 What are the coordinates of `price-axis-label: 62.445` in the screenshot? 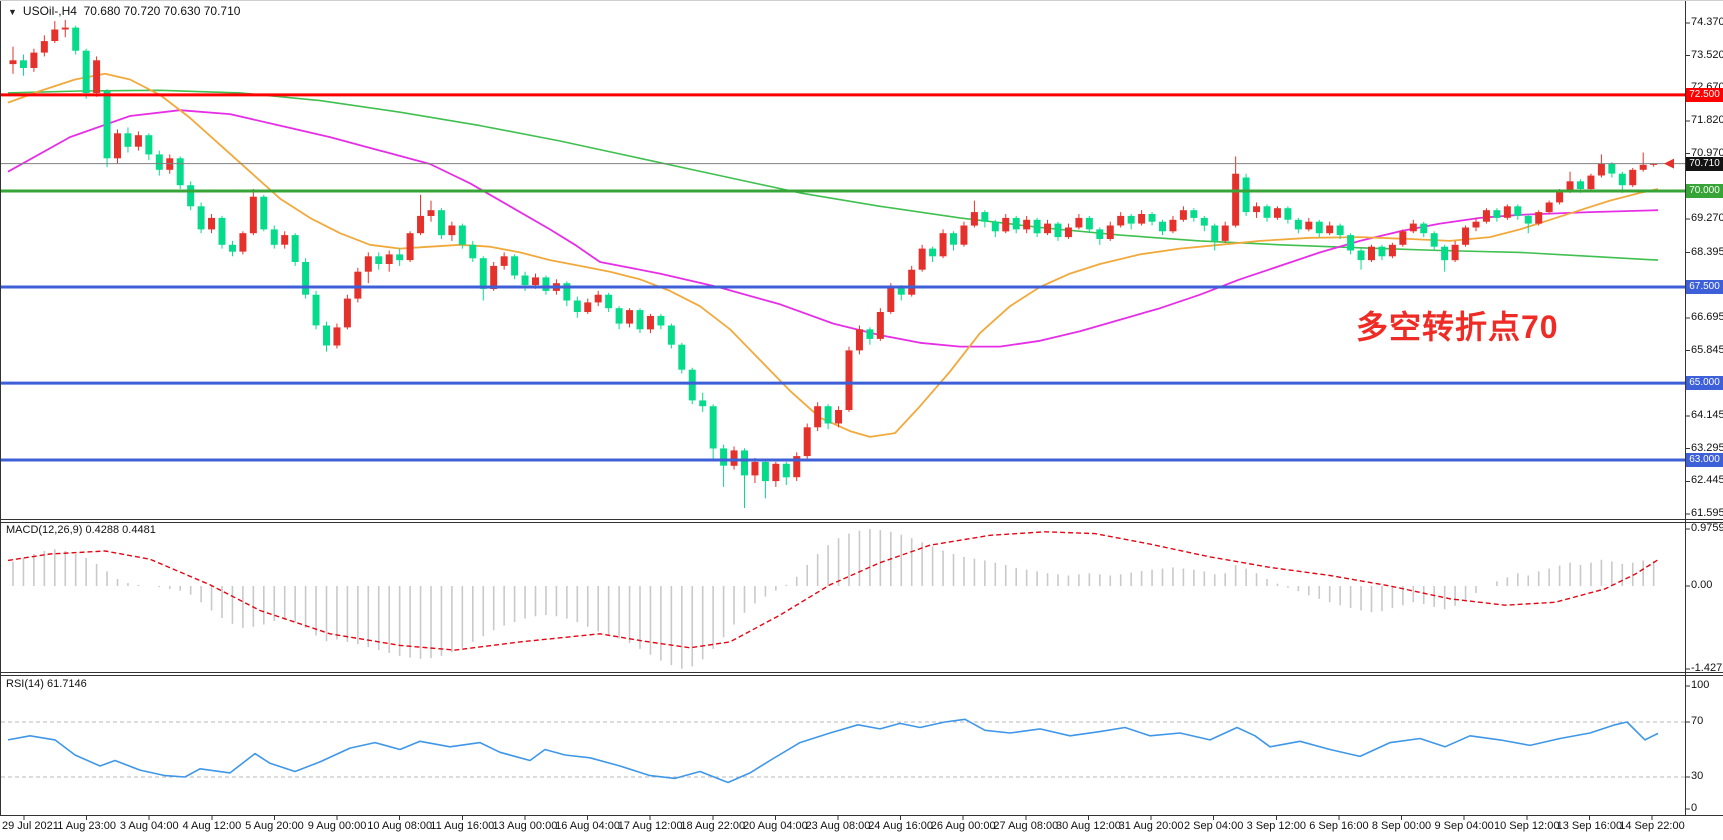 It's located at (1707, 480).